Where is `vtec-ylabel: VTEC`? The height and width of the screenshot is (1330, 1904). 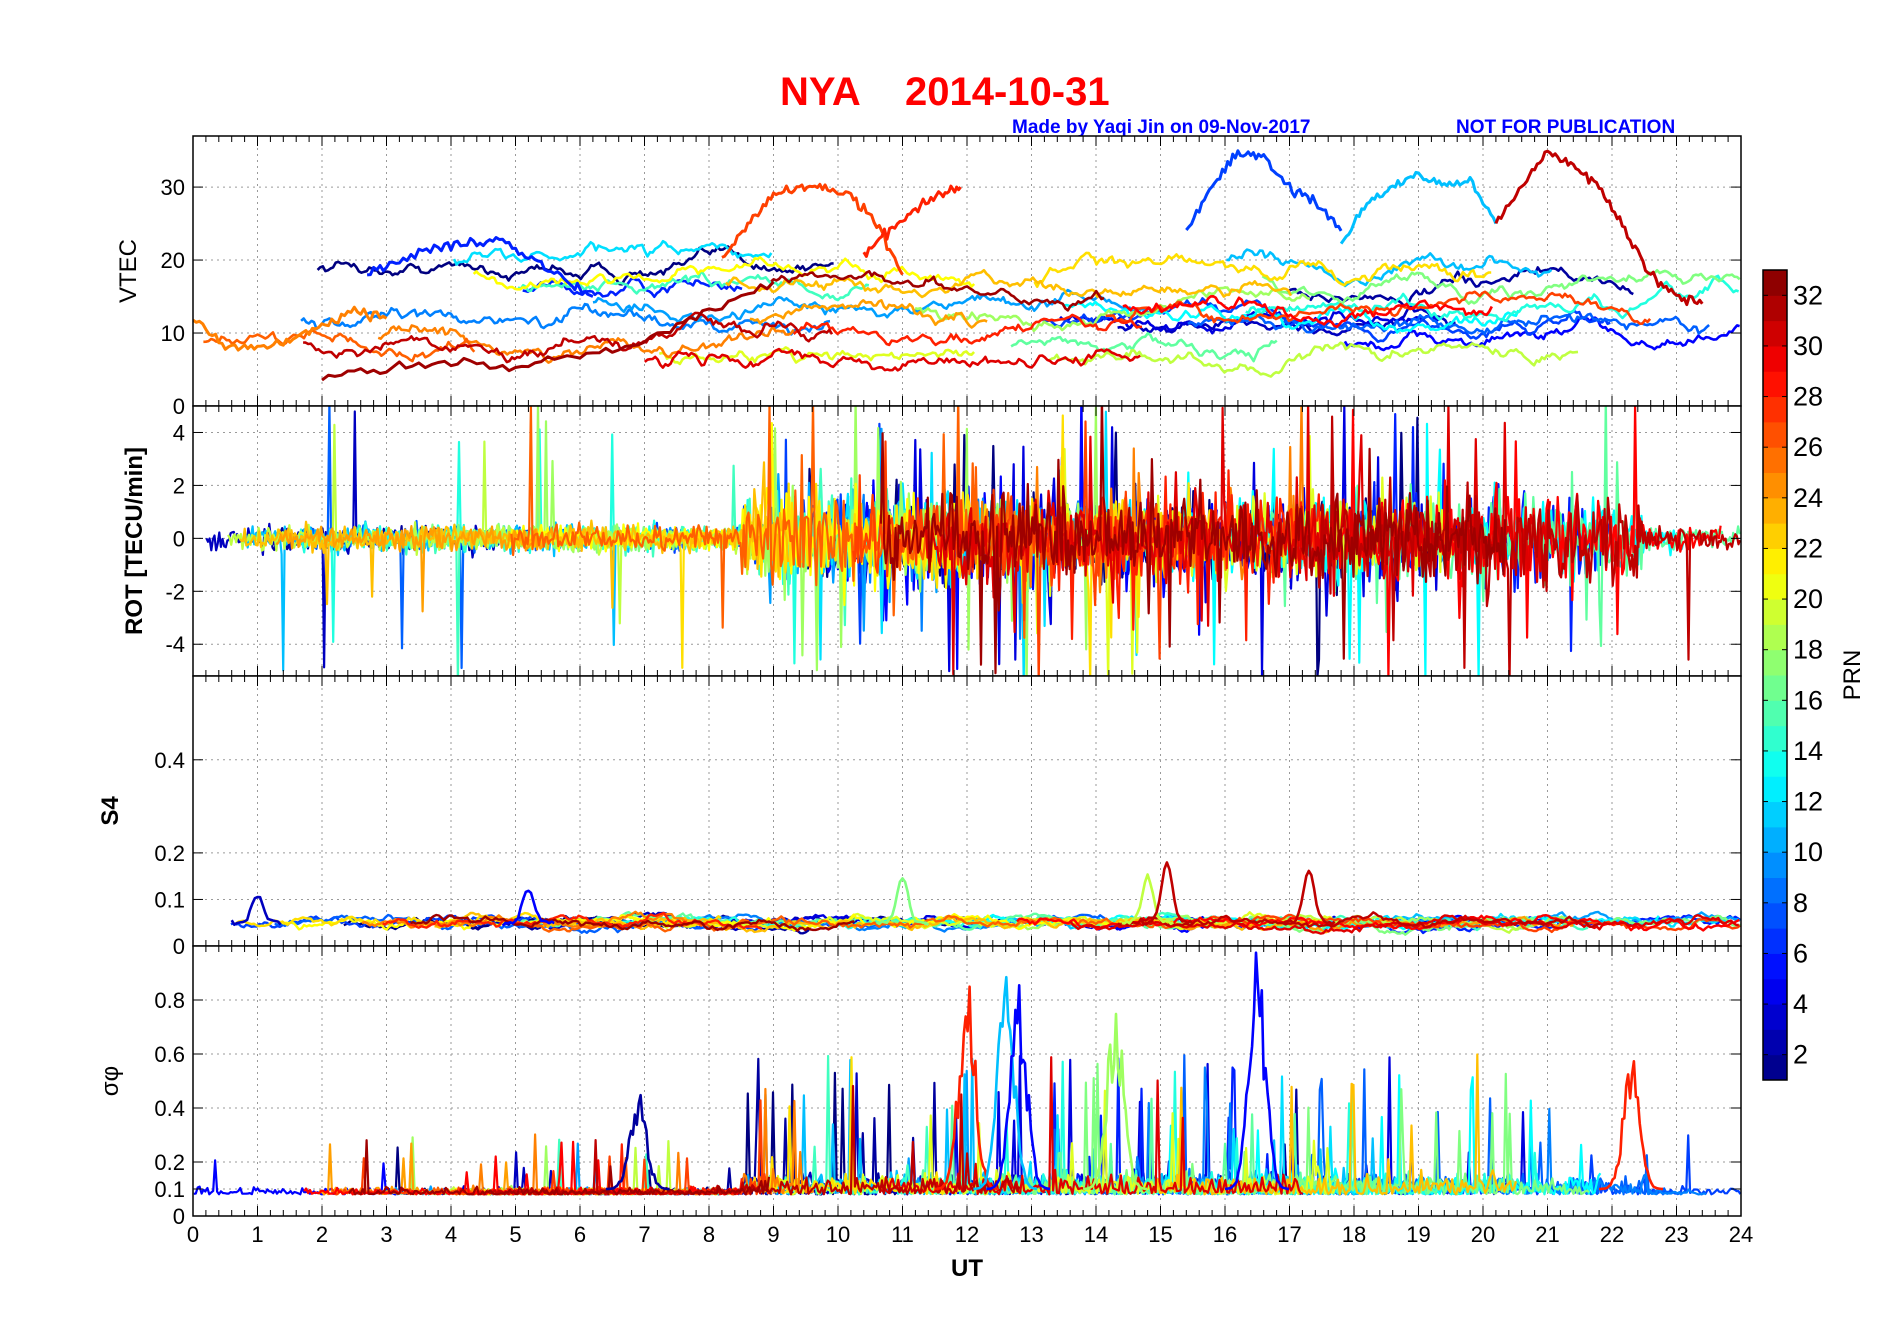 vtec-ylabel: VTEC is located at coordinates (128, 271).